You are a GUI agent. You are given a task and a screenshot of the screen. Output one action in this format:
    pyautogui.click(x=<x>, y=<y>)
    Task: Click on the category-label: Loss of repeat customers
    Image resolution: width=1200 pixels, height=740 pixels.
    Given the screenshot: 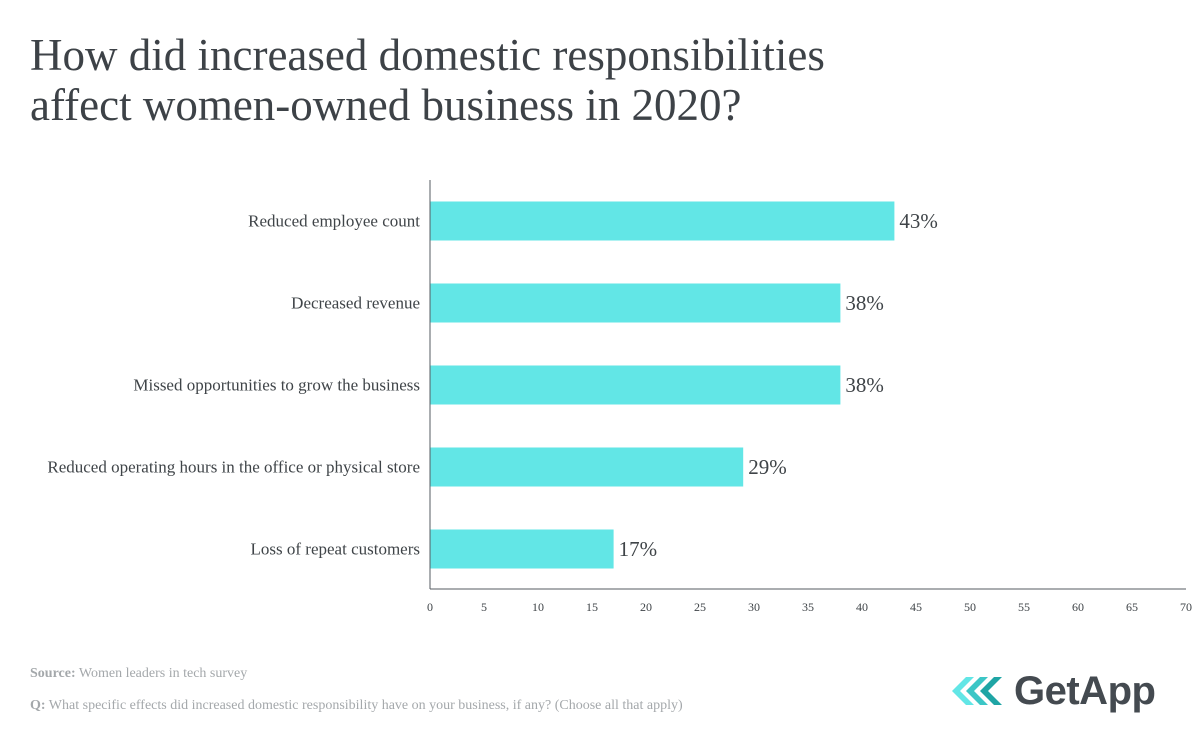 What is the action you would take?
    pyautogui.click(x=335, y=549)
    